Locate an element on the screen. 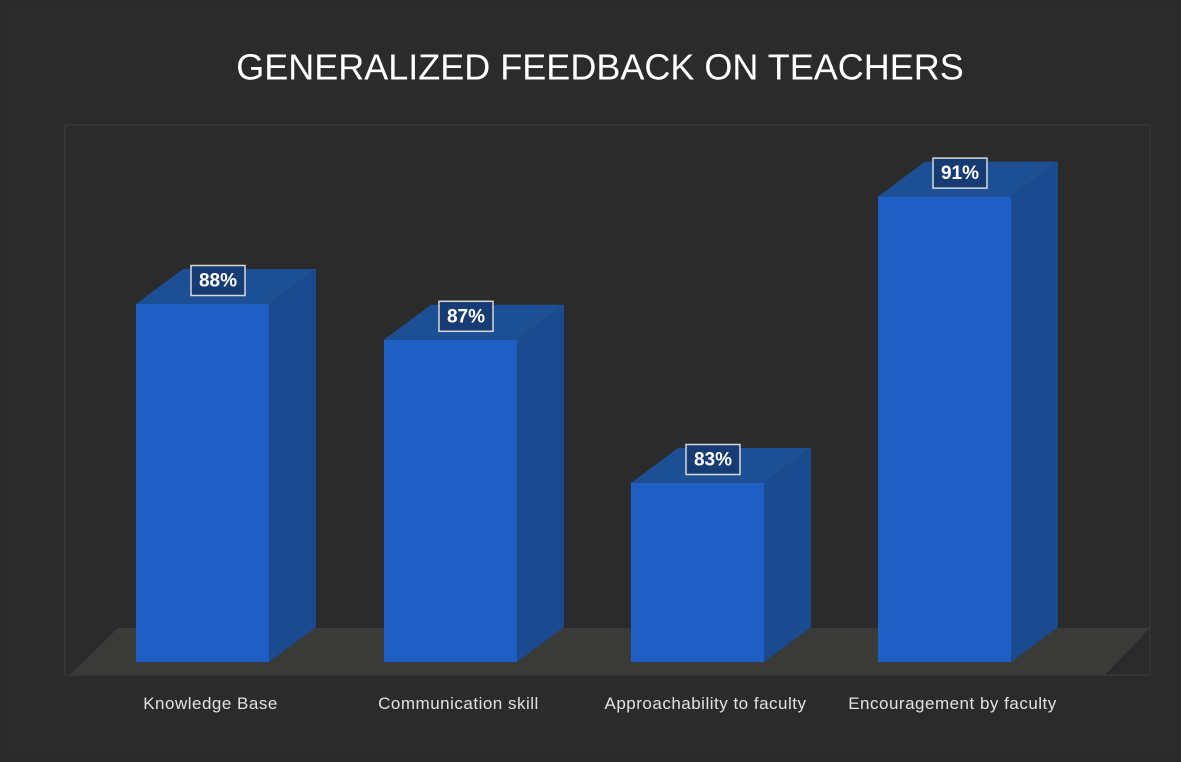  value-label: 91% is located at coordinates (960, 173).